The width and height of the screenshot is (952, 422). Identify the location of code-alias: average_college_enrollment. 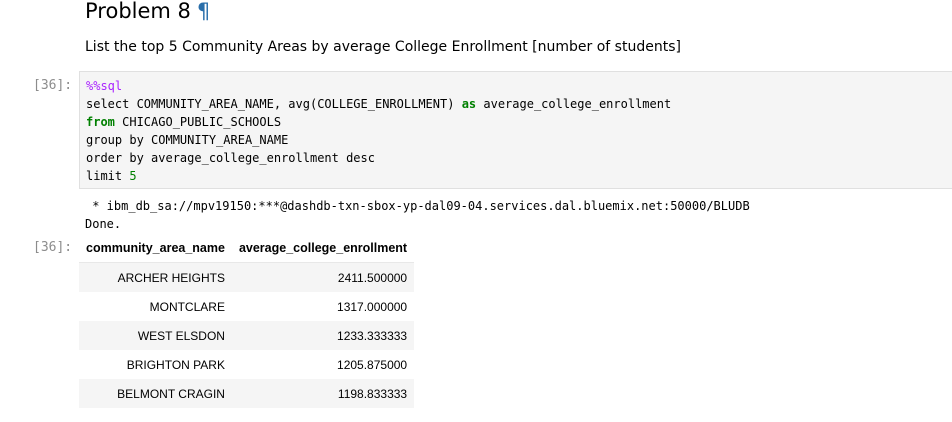
(574, 104).